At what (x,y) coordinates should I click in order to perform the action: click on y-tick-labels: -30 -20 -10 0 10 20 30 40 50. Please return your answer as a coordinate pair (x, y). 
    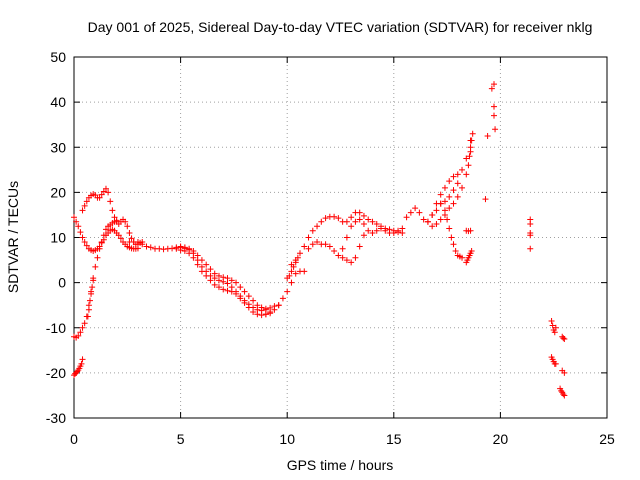
    Looking at the image, I should click on (56, 237).